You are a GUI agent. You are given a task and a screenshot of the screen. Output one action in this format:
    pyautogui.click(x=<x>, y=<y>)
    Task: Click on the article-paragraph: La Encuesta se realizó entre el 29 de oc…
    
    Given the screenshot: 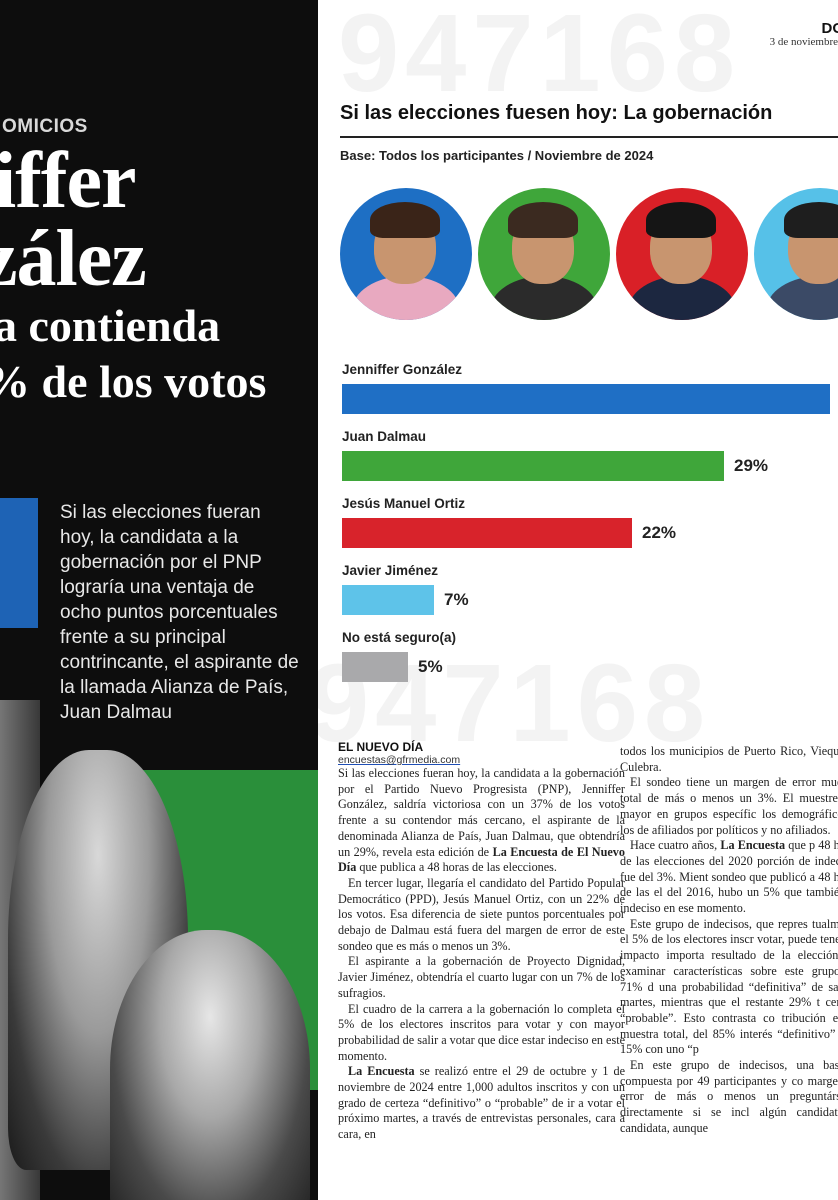 What is the action you would take?
    pyautogui.click(x=481, y=1103)
    